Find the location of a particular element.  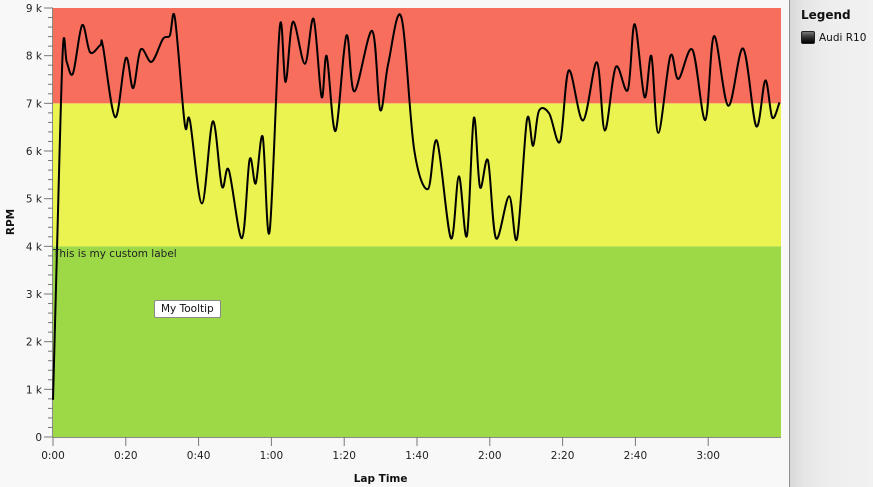

x-tick-label: 2:40 is located at coordinates (636, 456).